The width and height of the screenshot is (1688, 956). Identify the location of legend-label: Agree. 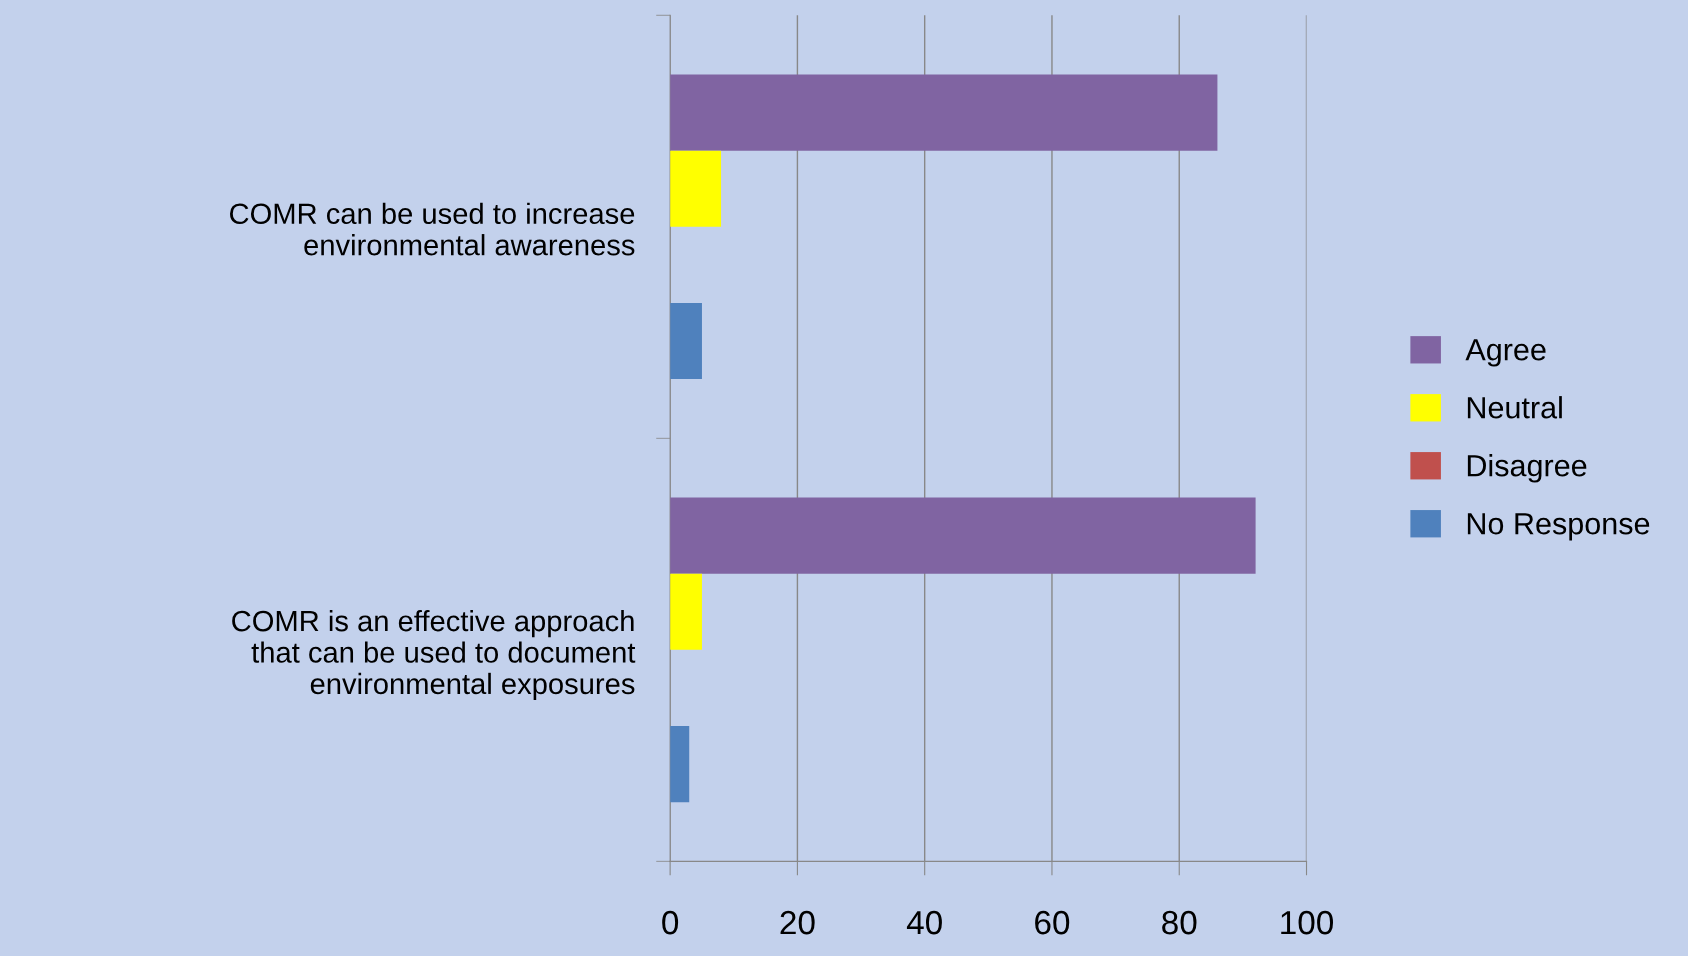
(1505, 353).